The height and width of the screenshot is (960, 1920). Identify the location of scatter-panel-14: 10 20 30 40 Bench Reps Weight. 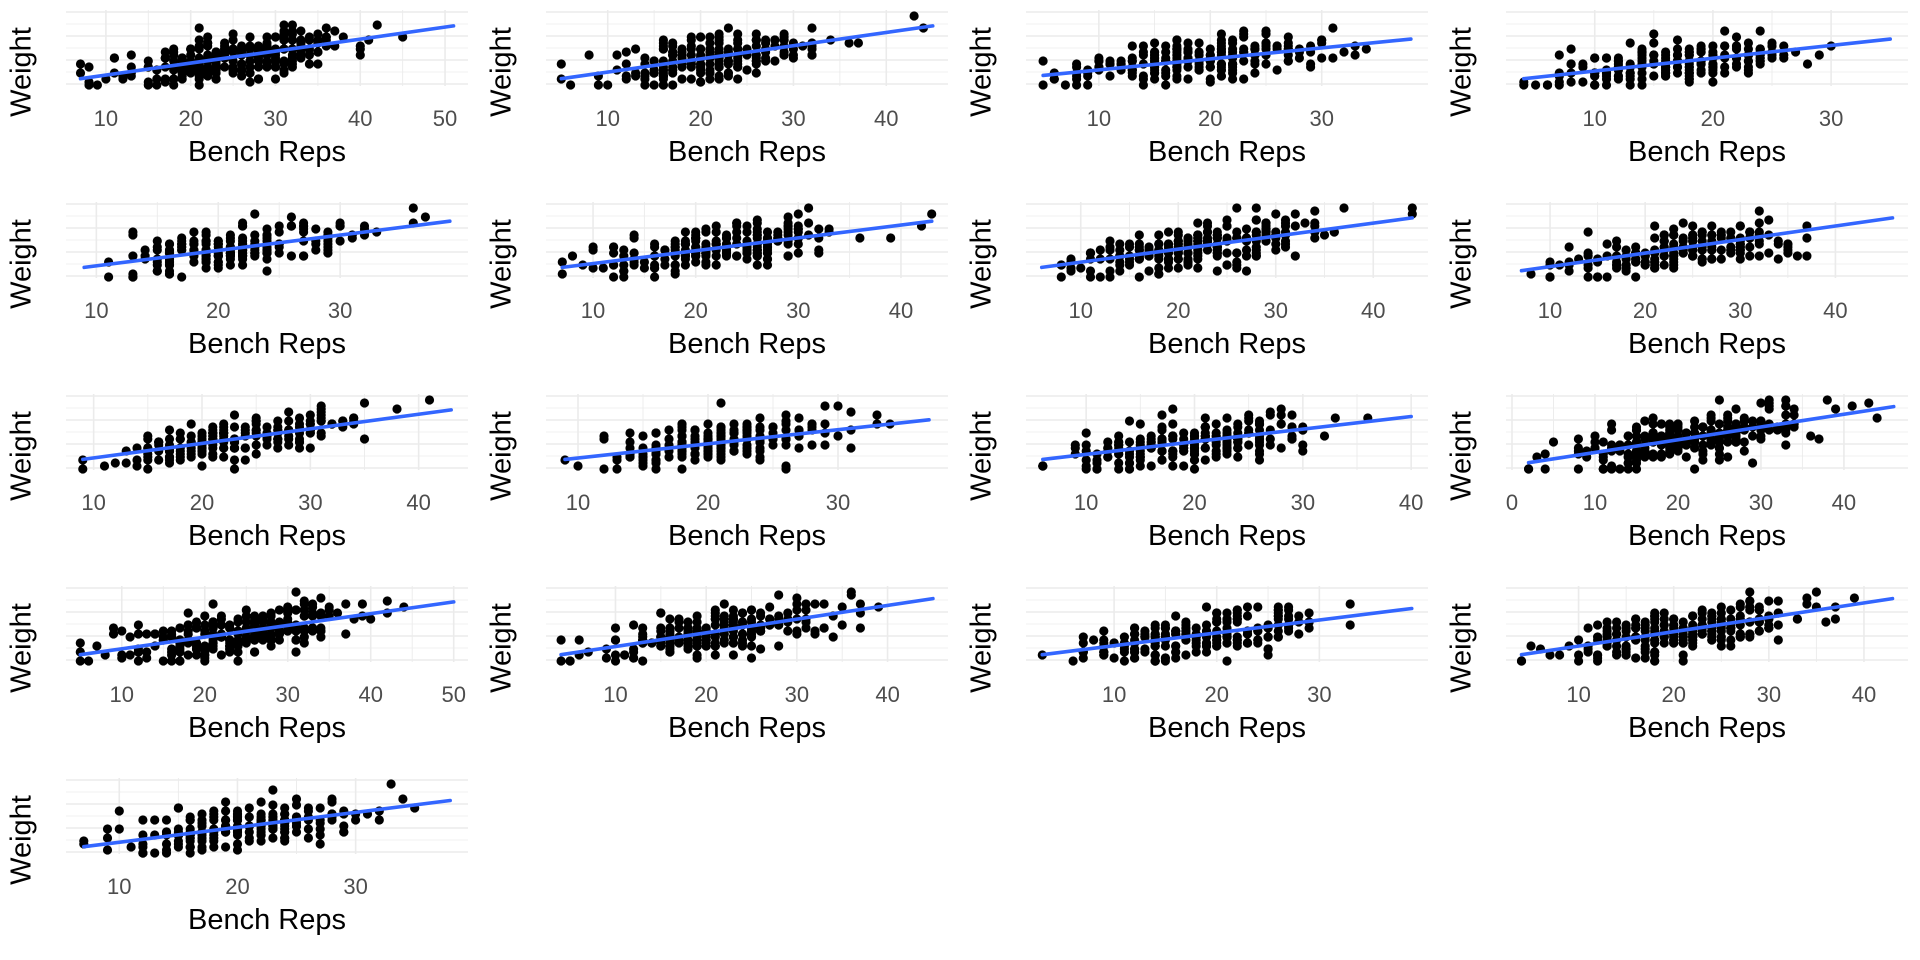
(720, 672).